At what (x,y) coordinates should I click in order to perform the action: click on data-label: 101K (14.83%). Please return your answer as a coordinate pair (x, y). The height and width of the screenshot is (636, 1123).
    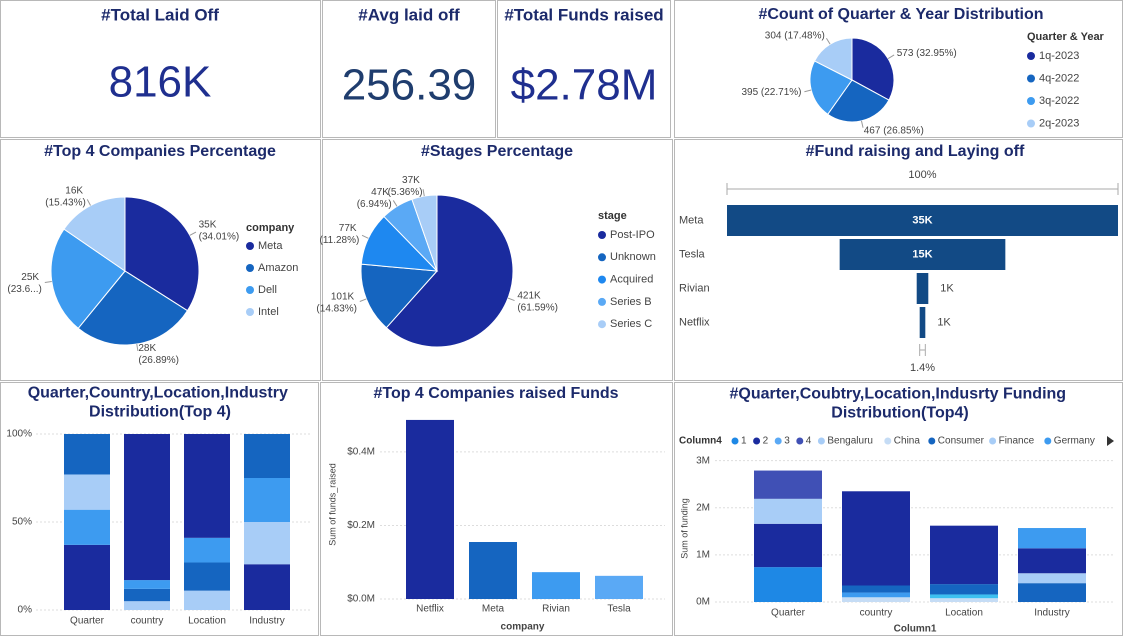
    Looking at the image, I should click on (336, 302).